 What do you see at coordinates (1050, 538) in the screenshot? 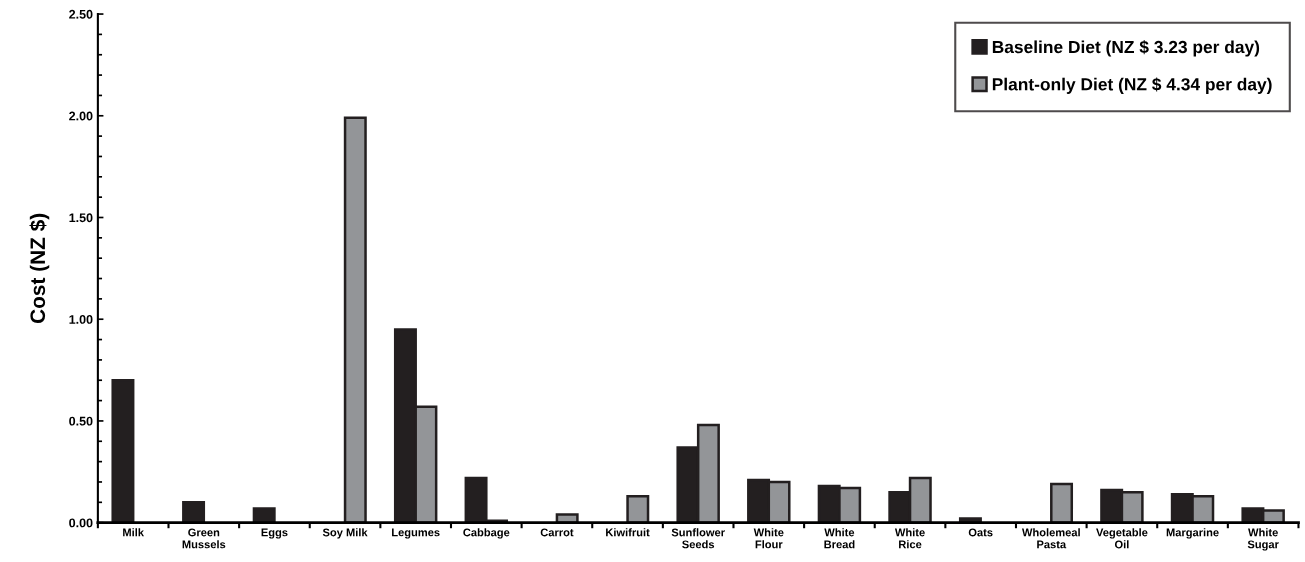
I see `x-tick-label: Wholemeal Pasta` at bounding box center [1050, 538].